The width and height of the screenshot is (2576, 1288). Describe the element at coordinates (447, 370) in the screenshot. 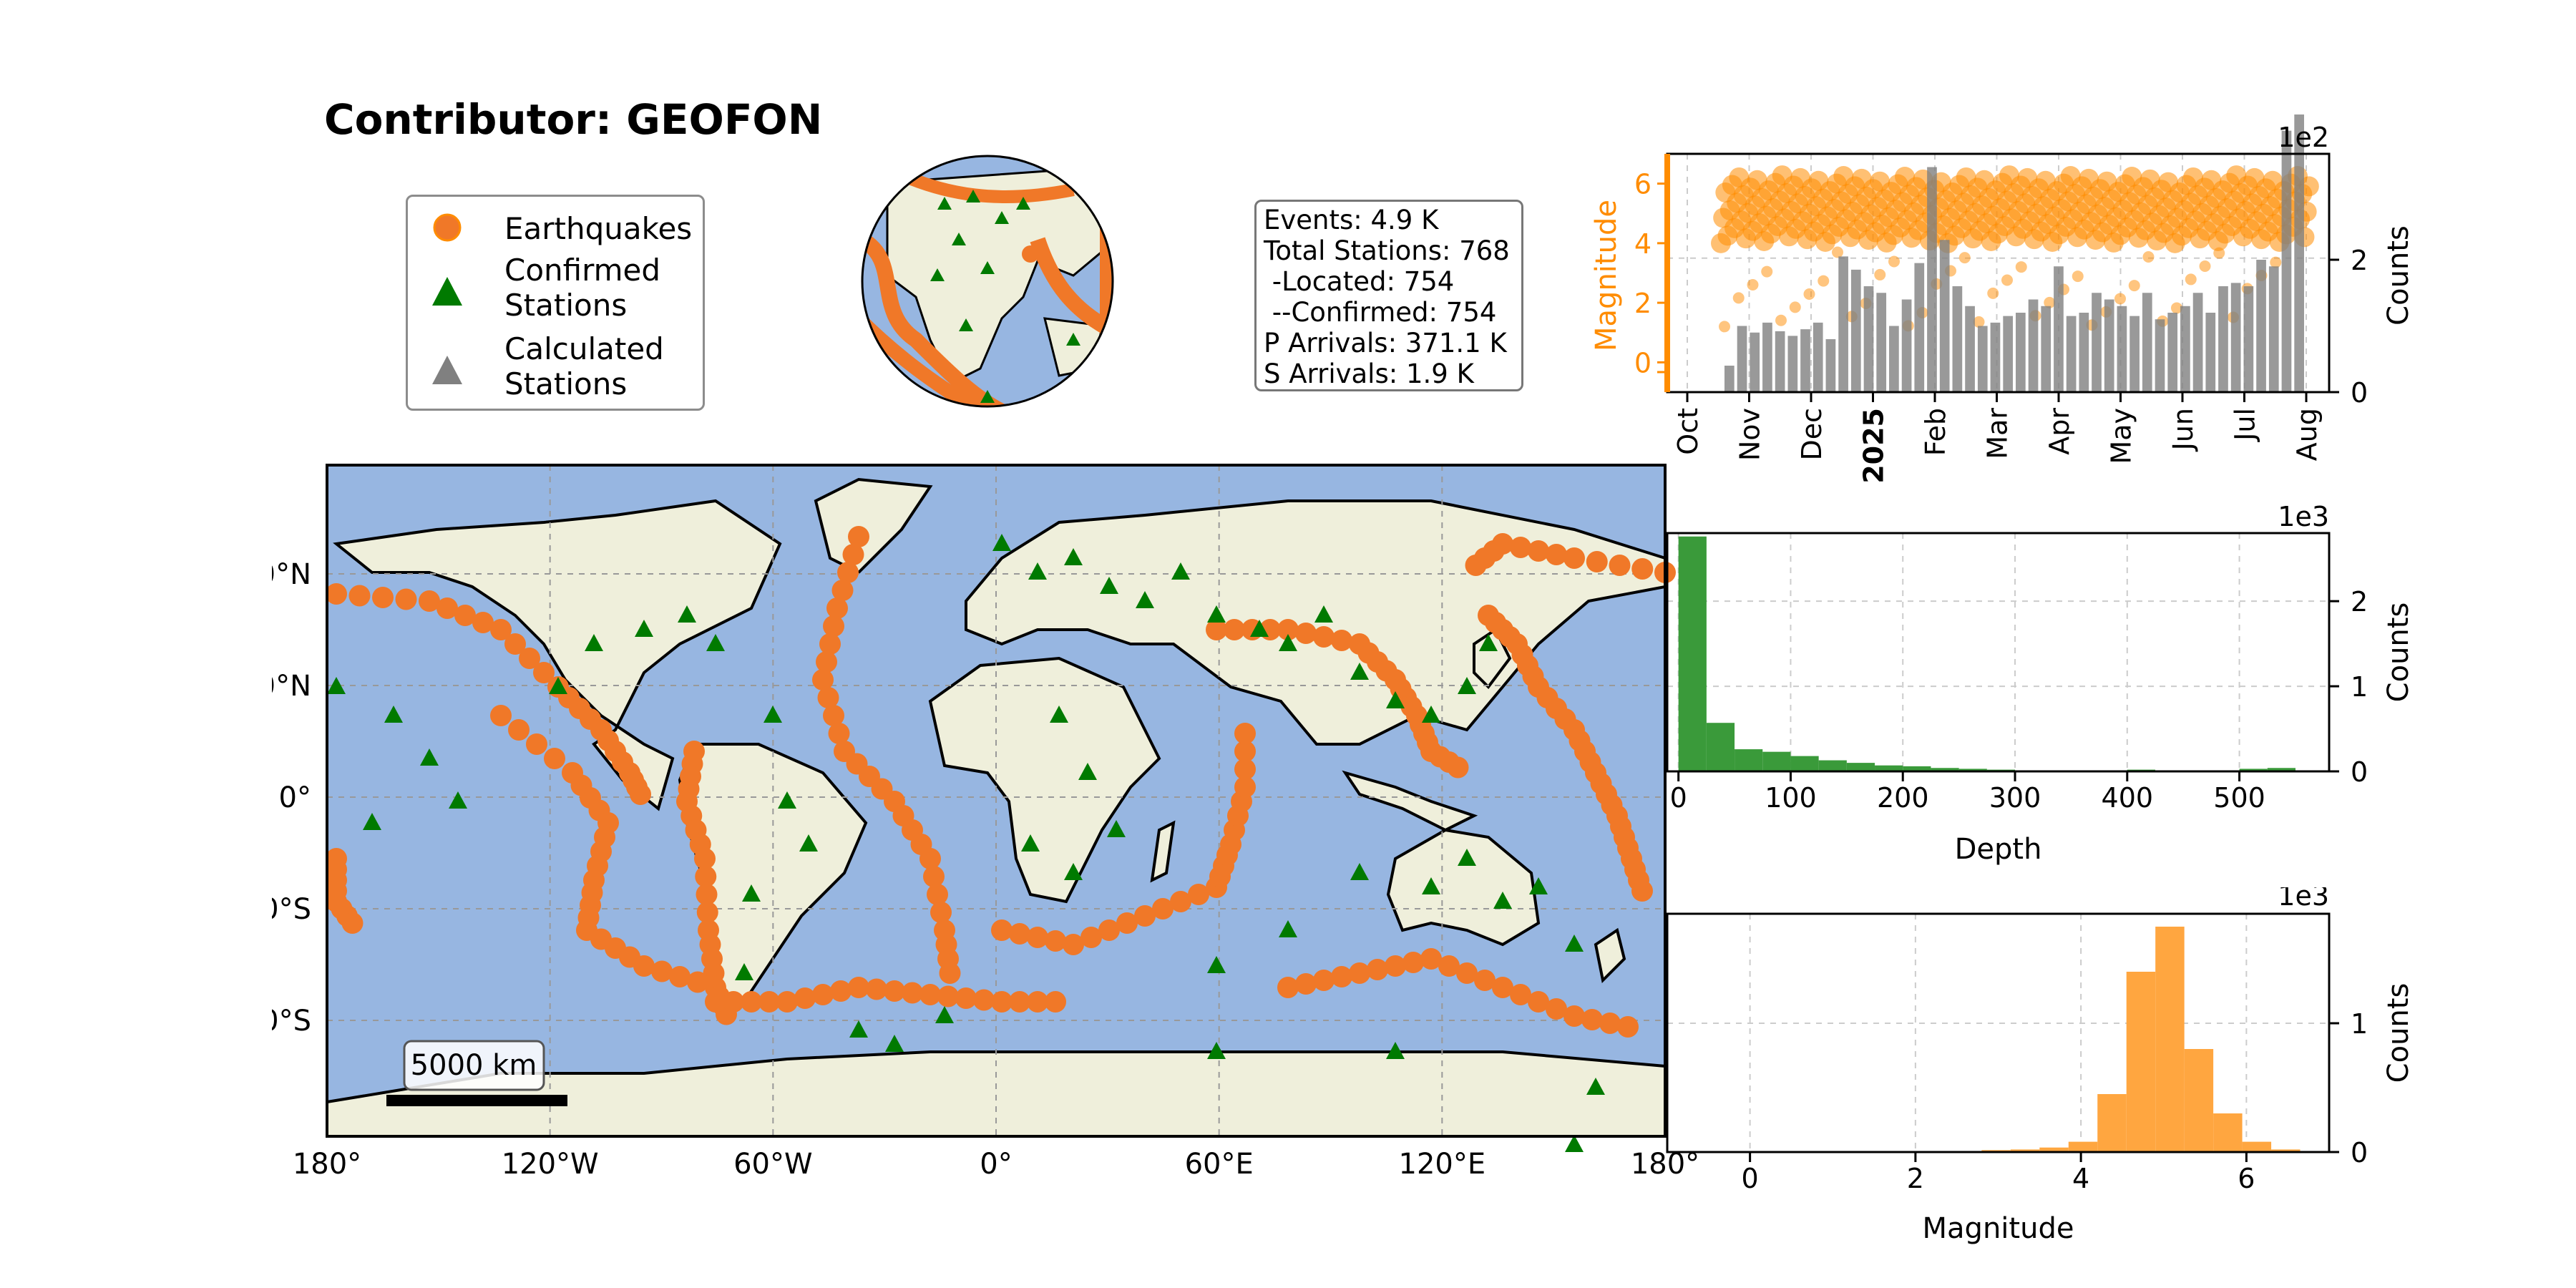

I see `gray-triangle-icon` at that location.